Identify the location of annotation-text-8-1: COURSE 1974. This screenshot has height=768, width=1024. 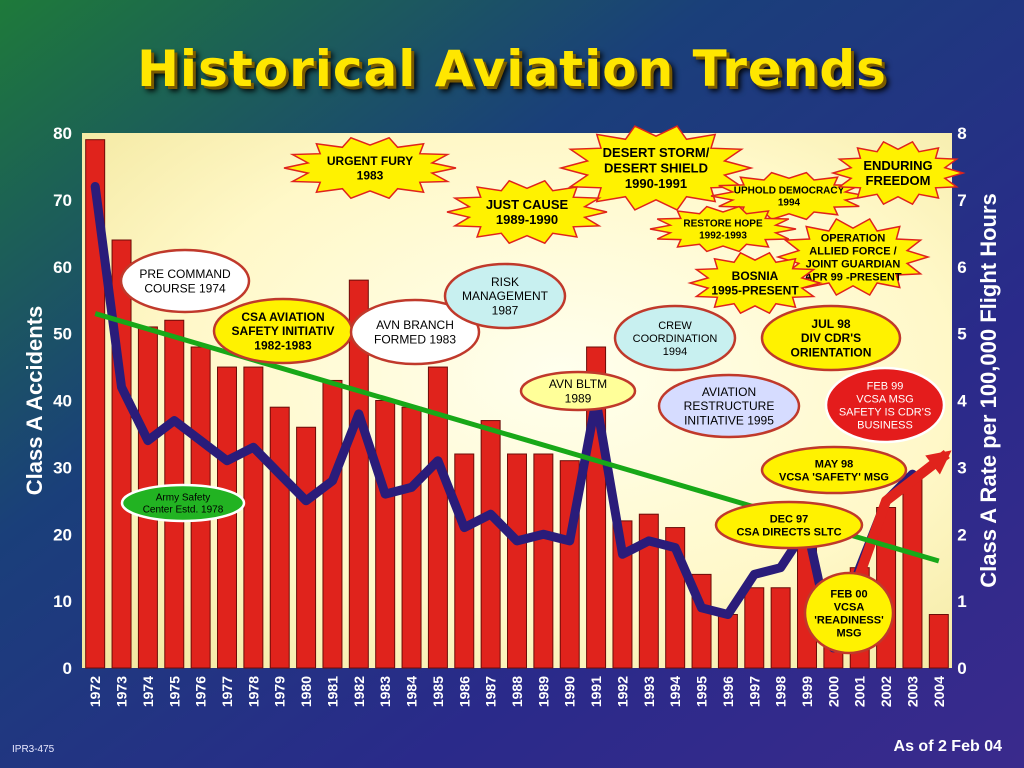
(185, 288).